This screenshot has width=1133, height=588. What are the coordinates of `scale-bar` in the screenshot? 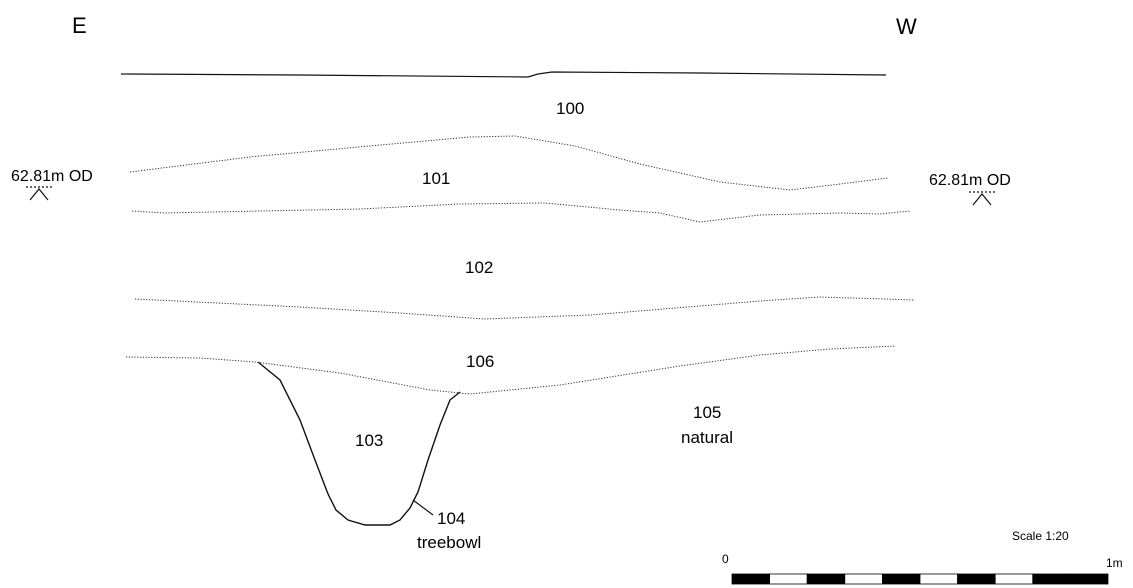 It's located at (920, 579).